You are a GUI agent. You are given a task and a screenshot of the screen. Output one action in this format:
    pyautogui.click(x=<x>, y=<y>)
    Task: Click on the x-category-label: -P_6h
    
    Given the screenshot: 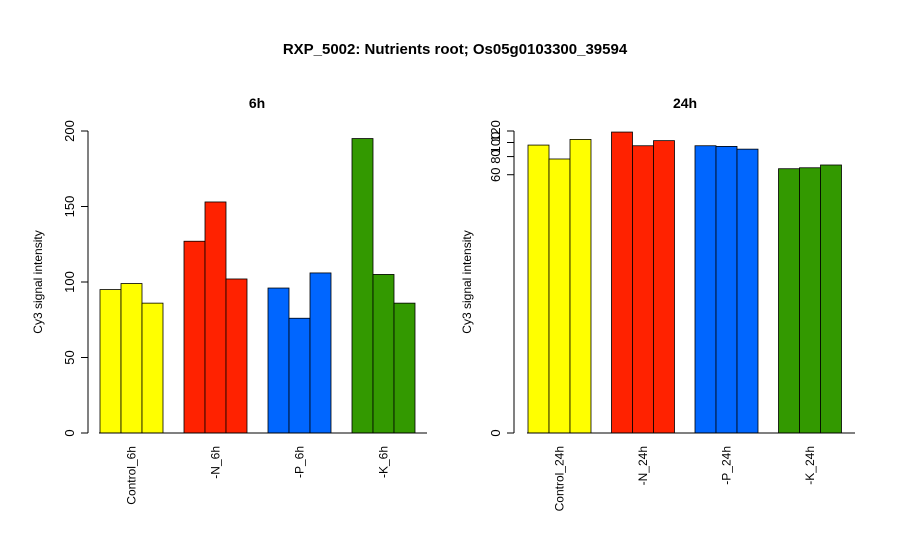 What is the action you would take?
    pyautogui.click(x=300, y=462)
    